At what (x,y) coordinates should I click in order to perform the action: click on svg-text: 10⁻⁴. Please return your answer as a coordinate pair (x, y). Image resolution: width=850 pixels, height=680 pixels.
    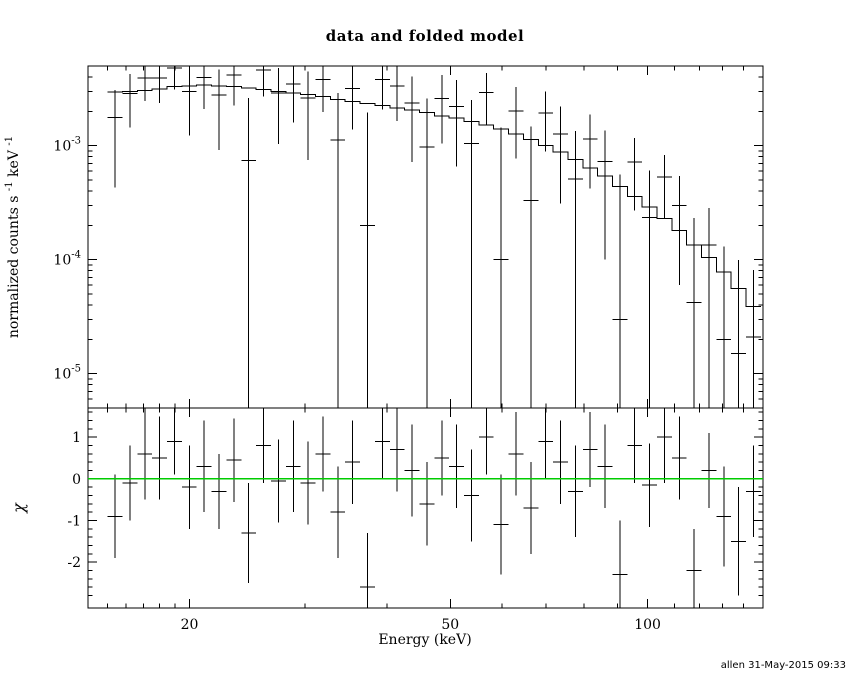
    Looking at the image, I should click on (67, 259).